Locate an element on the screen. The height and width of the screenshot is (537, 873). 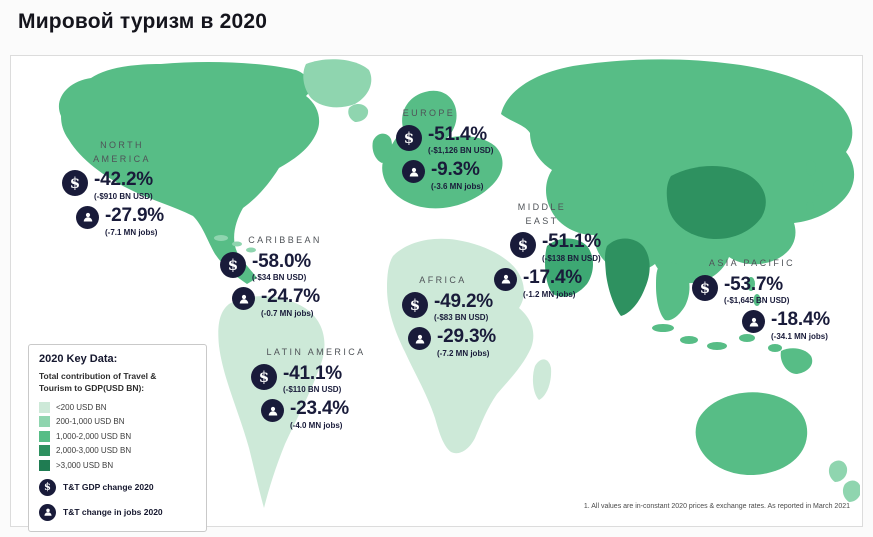
scale-label: 200-1,000 USD BN is located at coordinates (90, 422).